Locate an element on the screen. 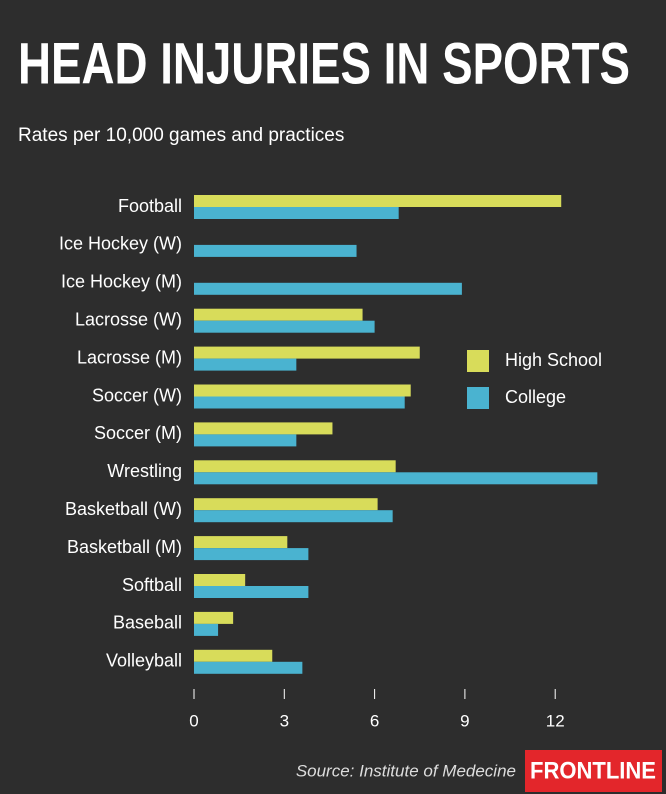  subtitle: Rates per 10,000 games and practices is located at coordinates (181, 135).